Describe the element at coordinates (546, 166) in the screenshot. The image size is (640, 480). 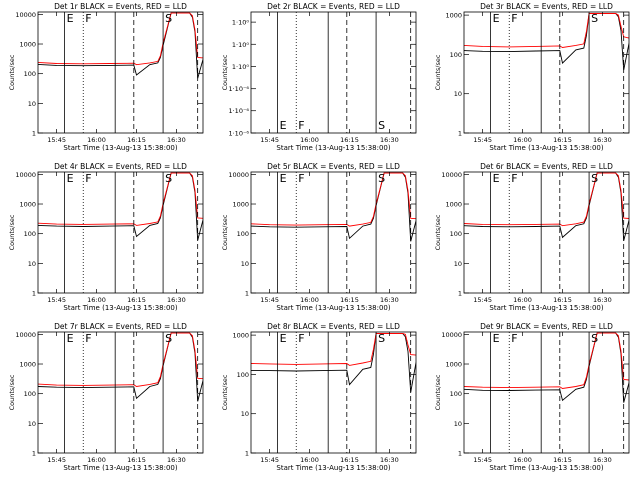
I see `chart-title: Det 6r BLACK = Events, RED = LLD` at that location.